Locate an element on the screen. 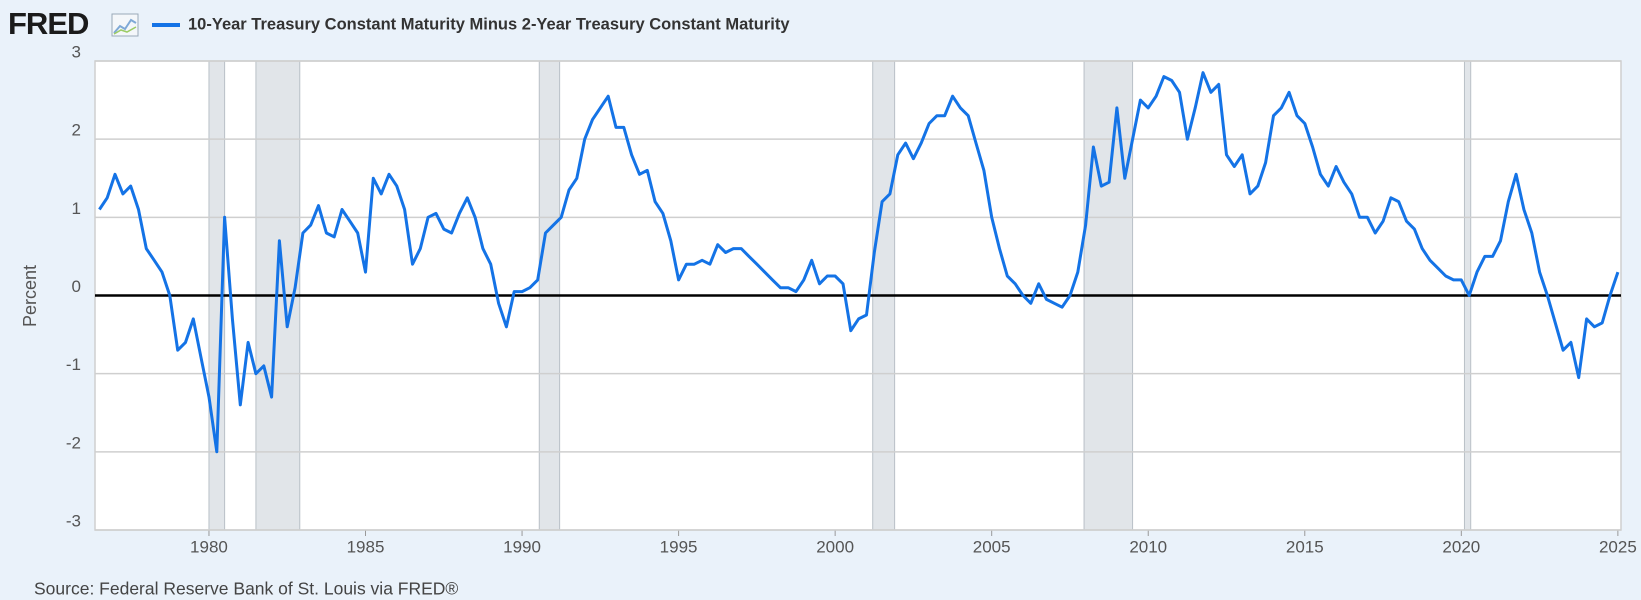  y-tick-label: 3 is located at coordinates (76, 51).